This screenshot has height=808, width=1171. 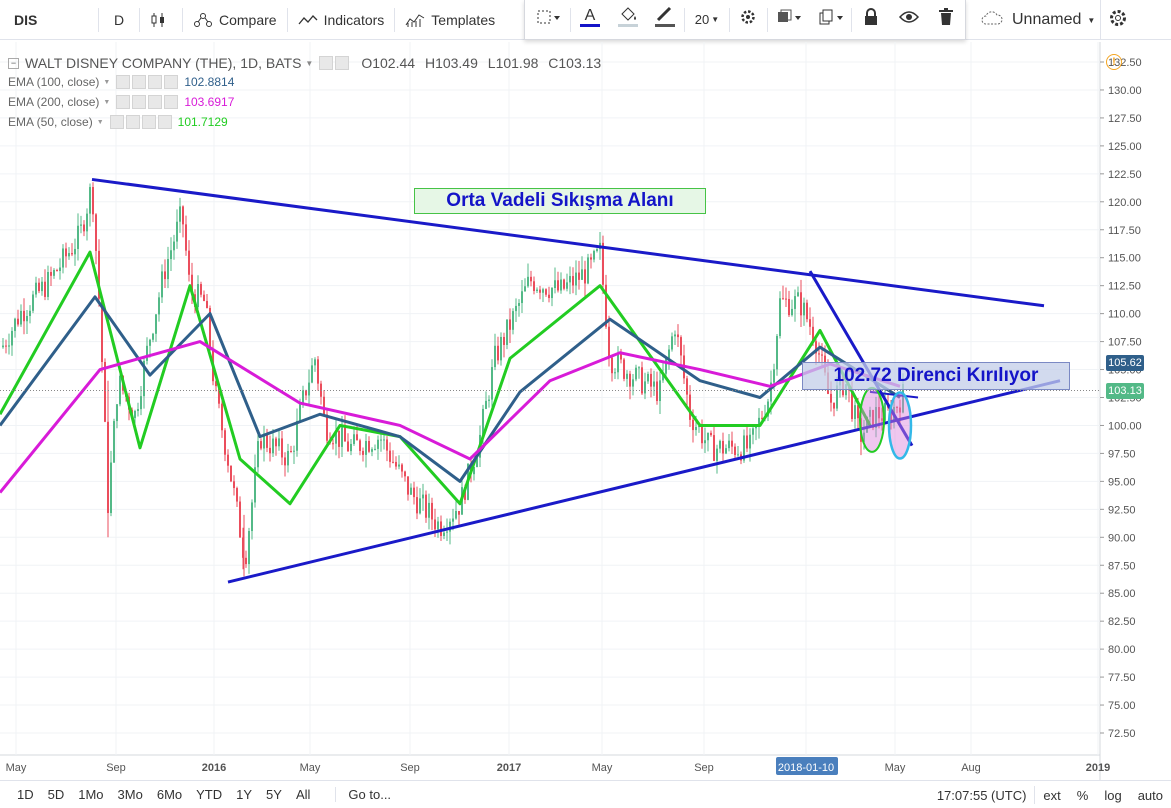 What do you see at coordinates (130, 794) in the screenshot?
I see `range-3mo: 3Mo` at bounding box center [130, 794].